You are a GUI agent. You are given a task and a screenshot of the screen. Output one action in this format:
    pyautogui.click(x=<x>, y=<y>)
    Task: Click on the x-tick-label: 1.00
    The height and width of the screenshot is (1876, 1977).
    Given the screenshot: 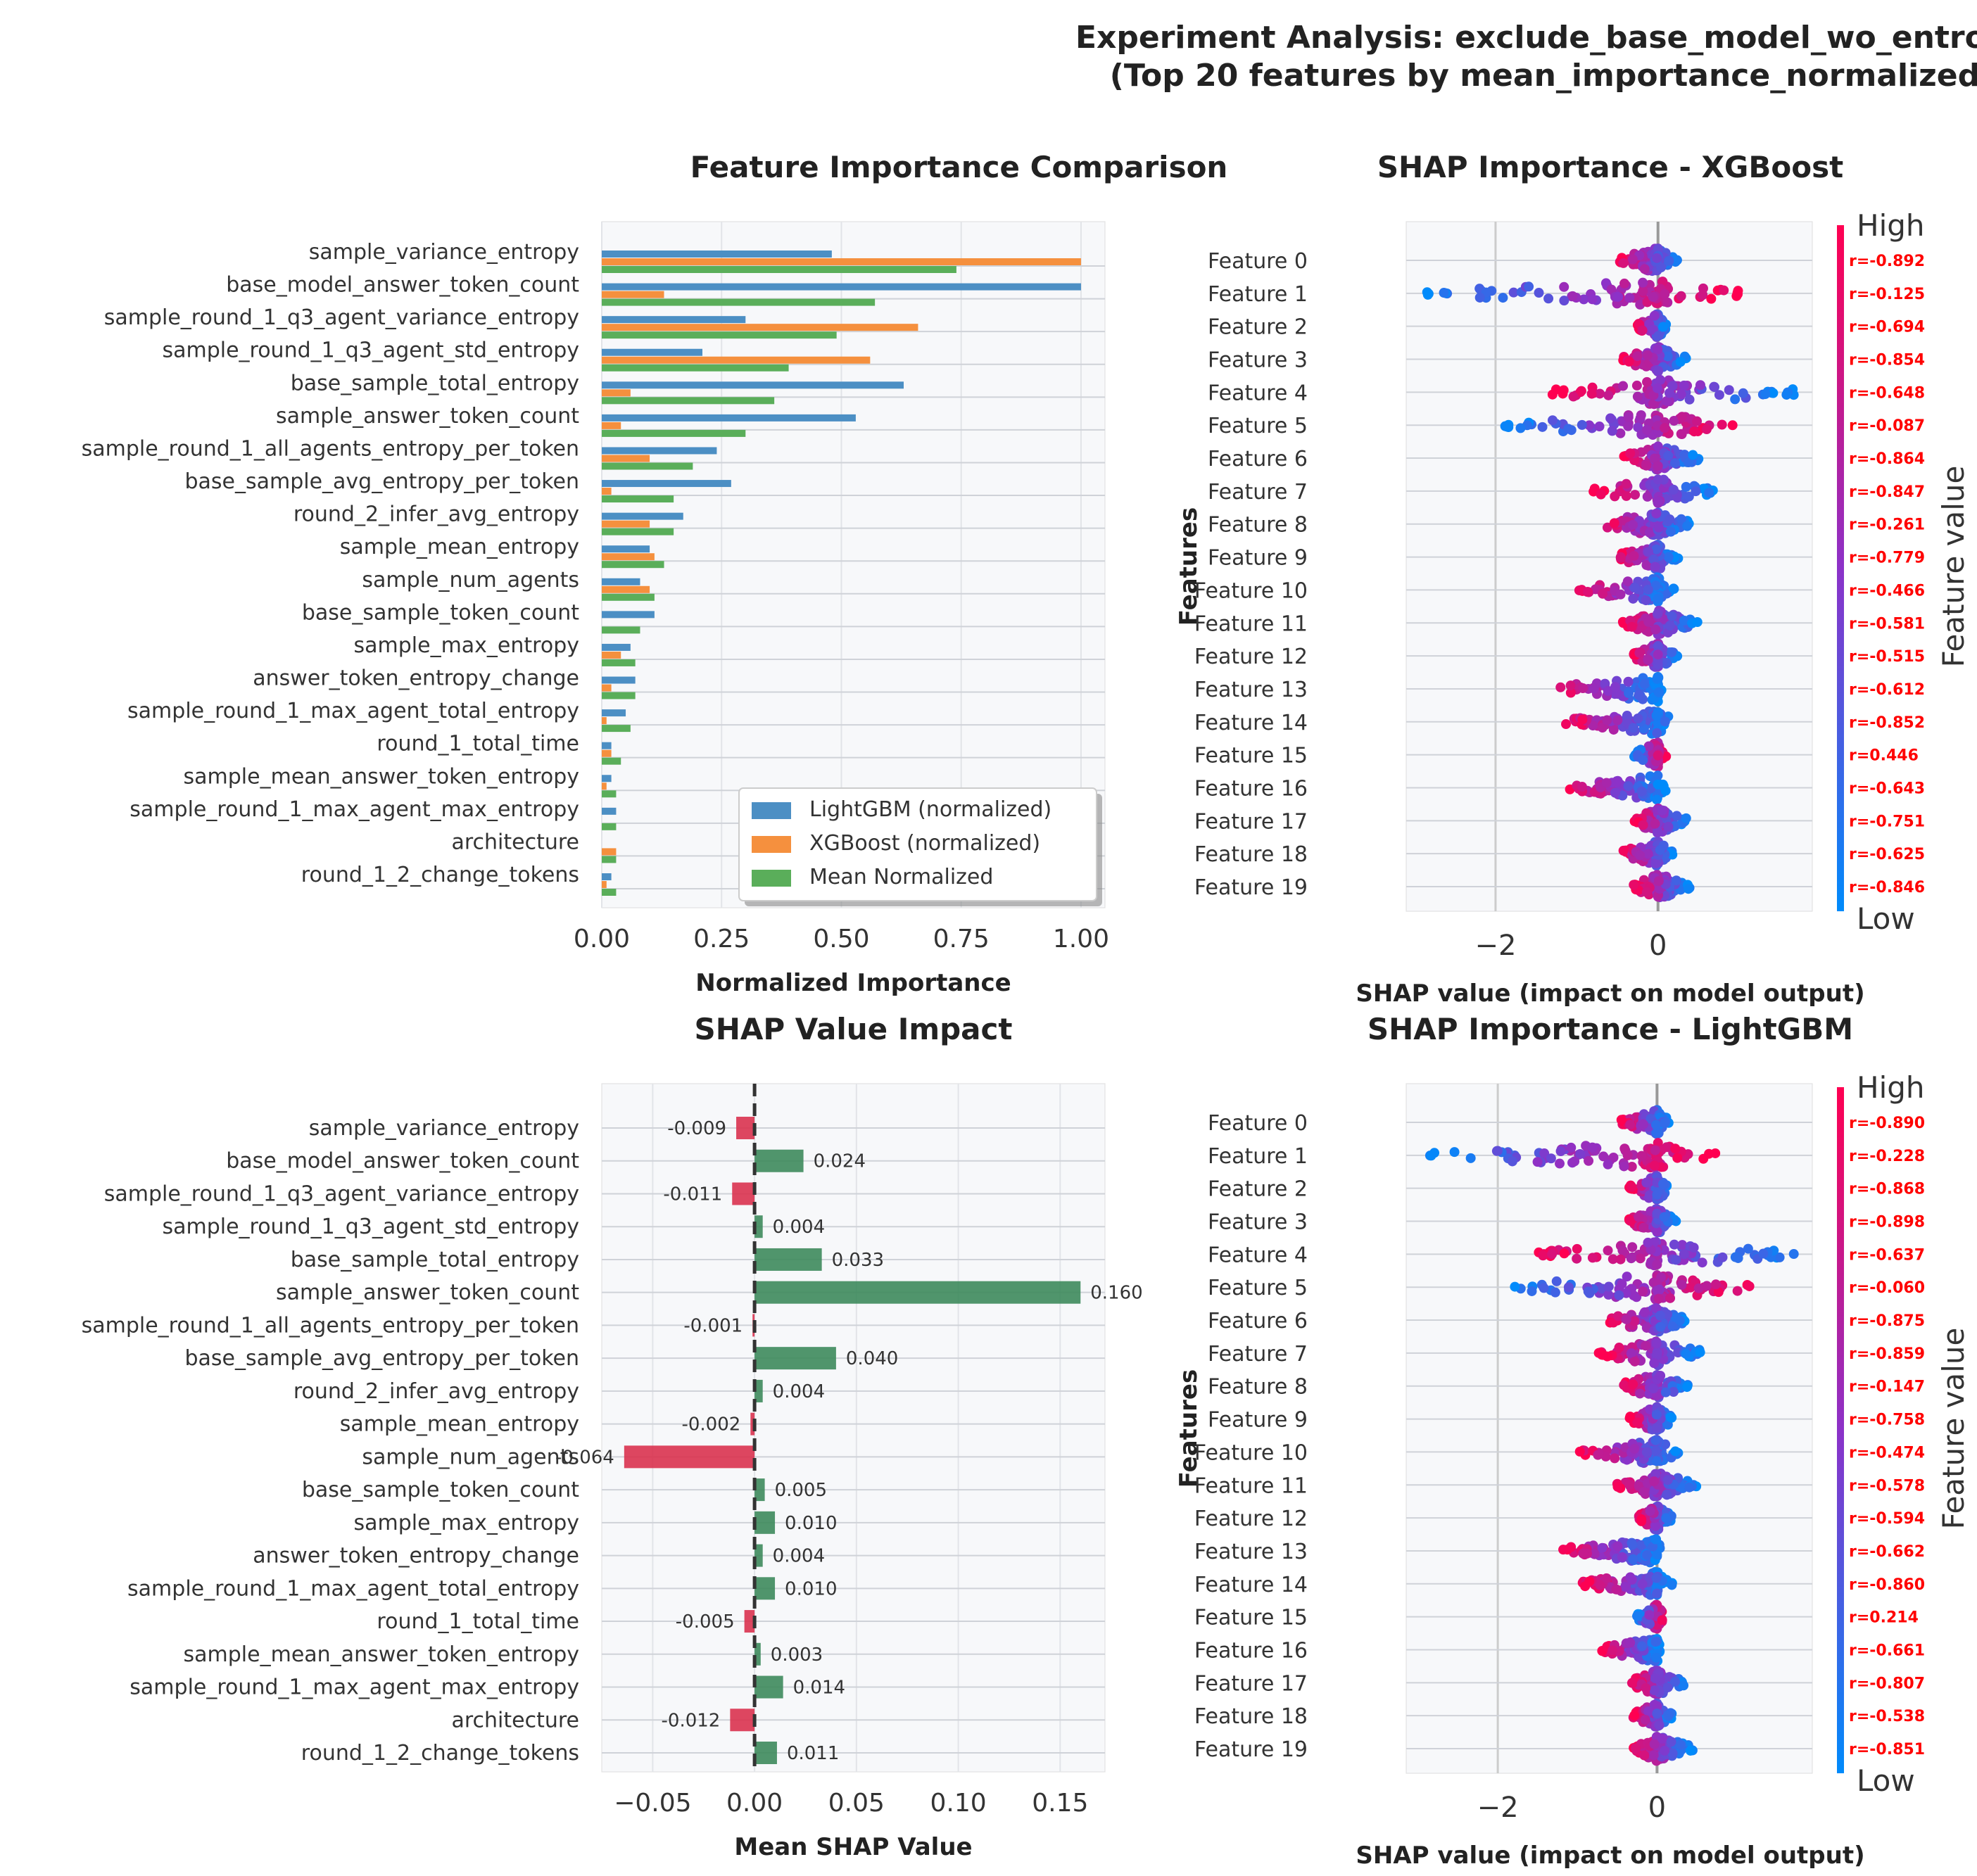 What is the action you would take?
    pyautogui.click(x=1081, y=939)
    